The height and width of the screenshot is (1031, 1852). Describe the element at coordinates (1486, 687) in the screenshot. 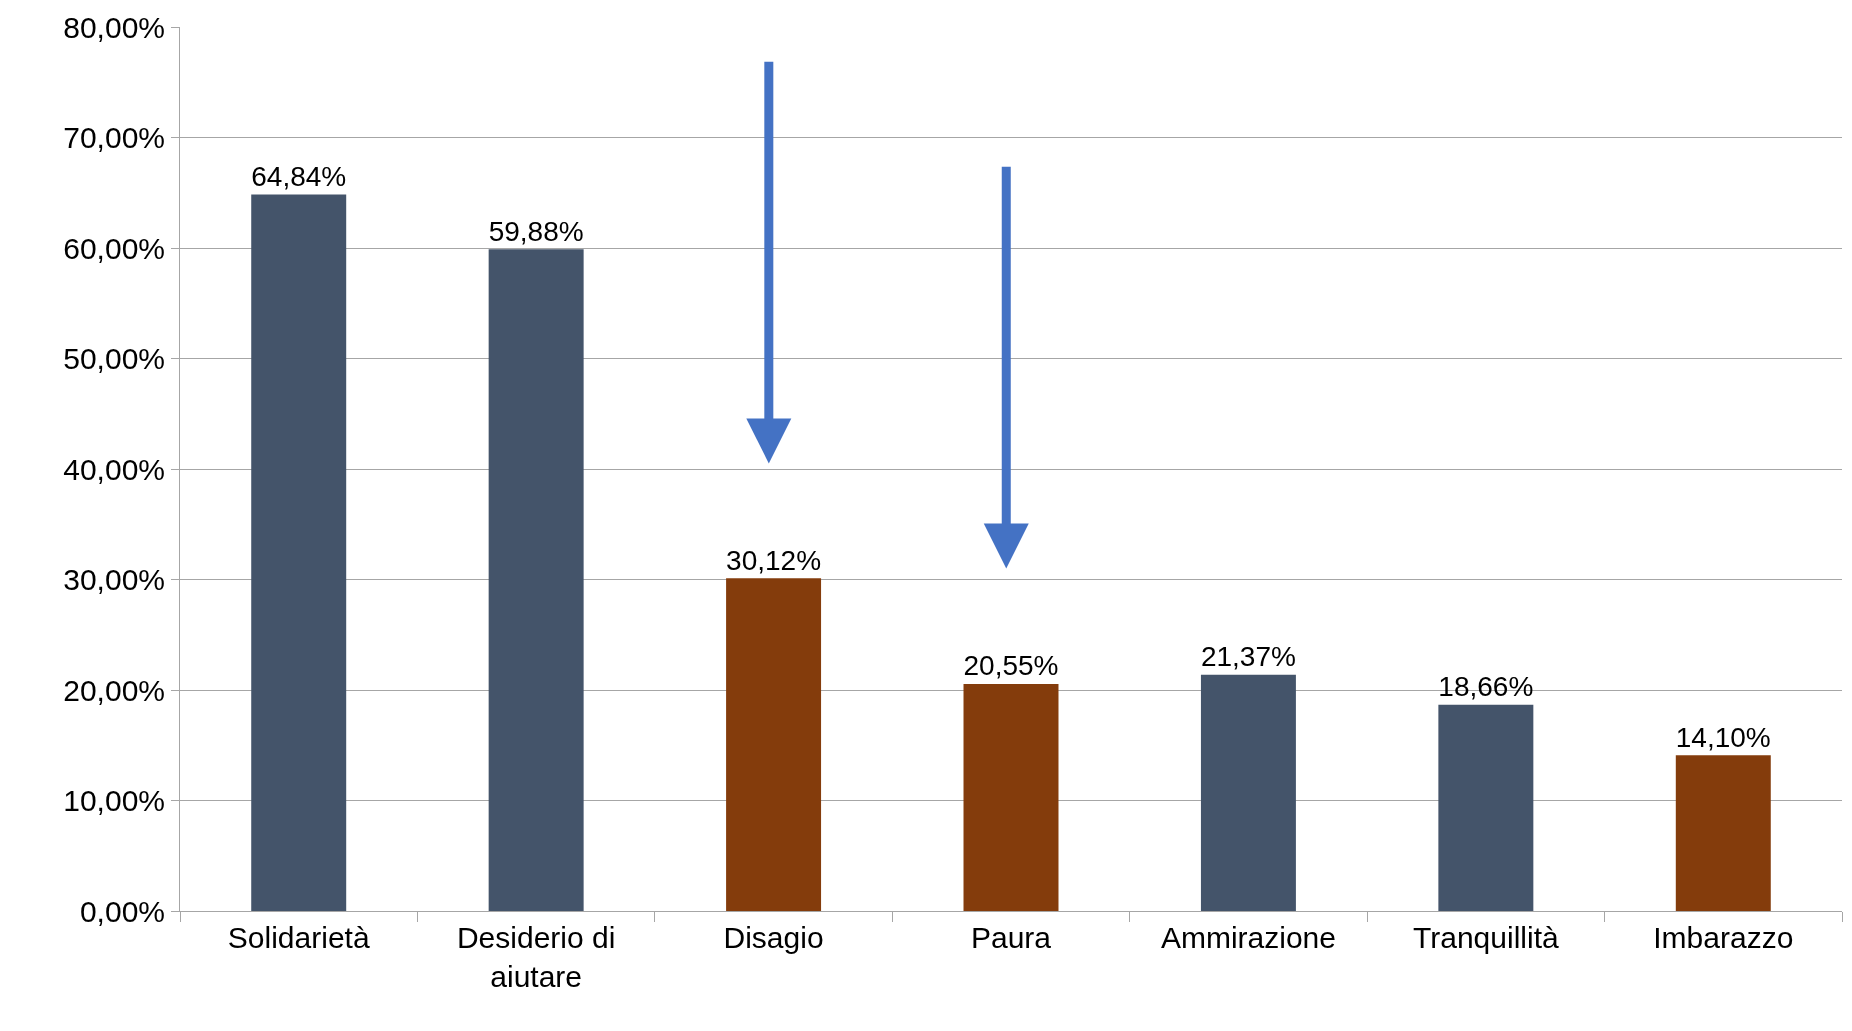

I see `data-label: 18,66%` at that location.